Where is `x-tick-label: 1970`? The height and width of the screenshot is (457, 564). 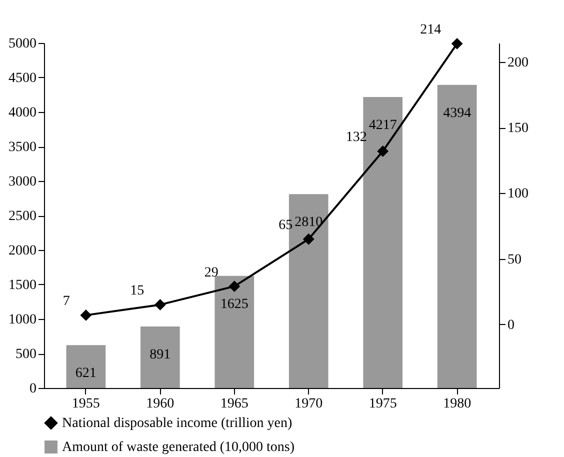 x-tick-label: 1970 is located at coordinates (308, 404).